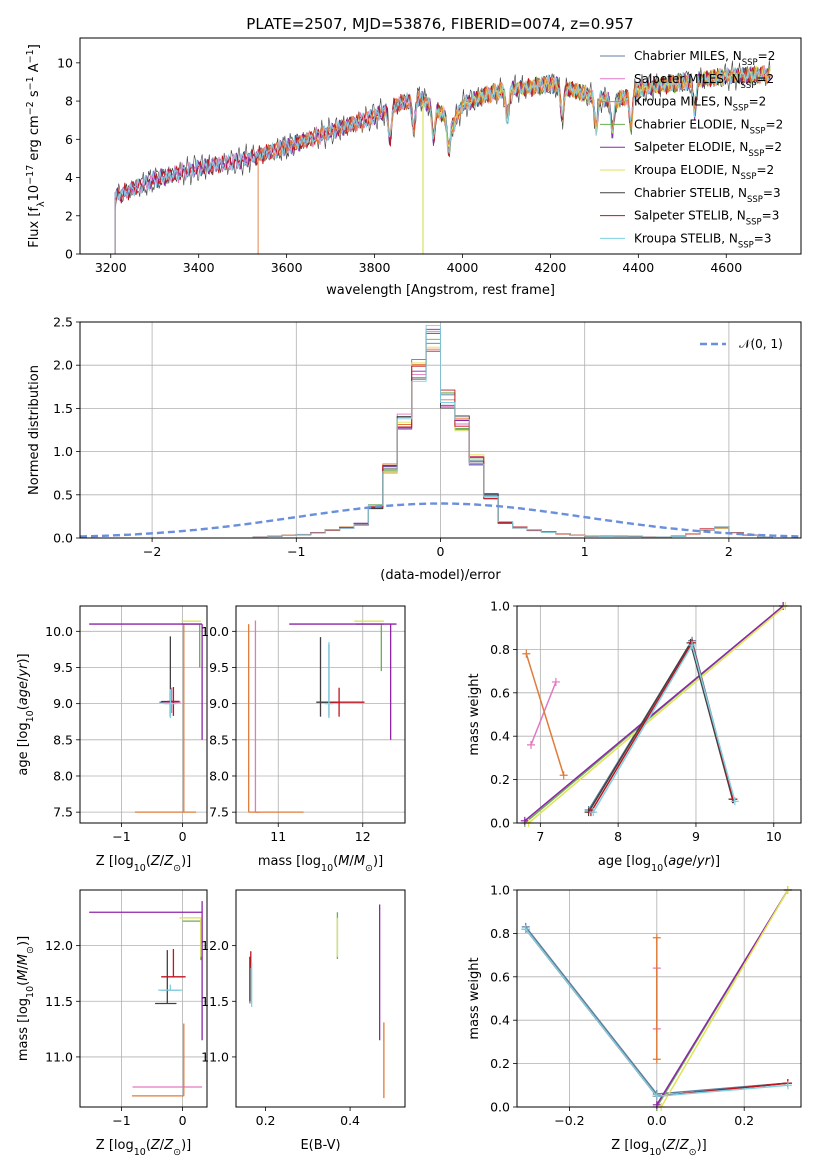 The height and width of the screenshot is (1170, 819). Describe the element at coordinates (63, 775) in the screenshot. I see `y-tick-label: 8.0` at that location.